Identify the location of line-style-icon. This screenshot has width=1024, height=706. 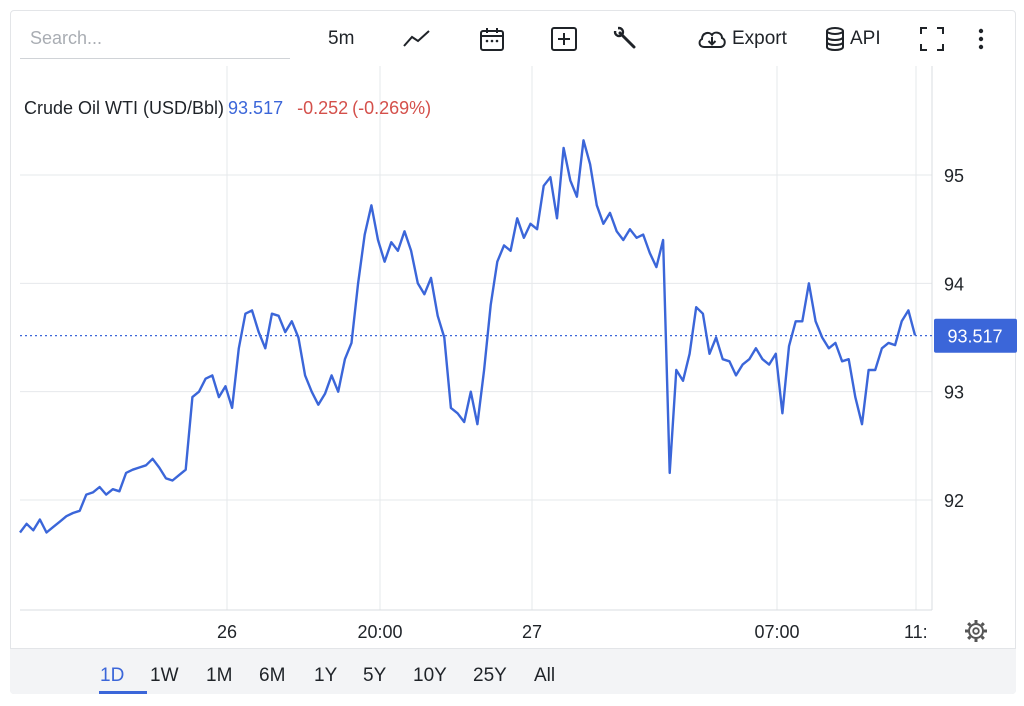
(416, 38).